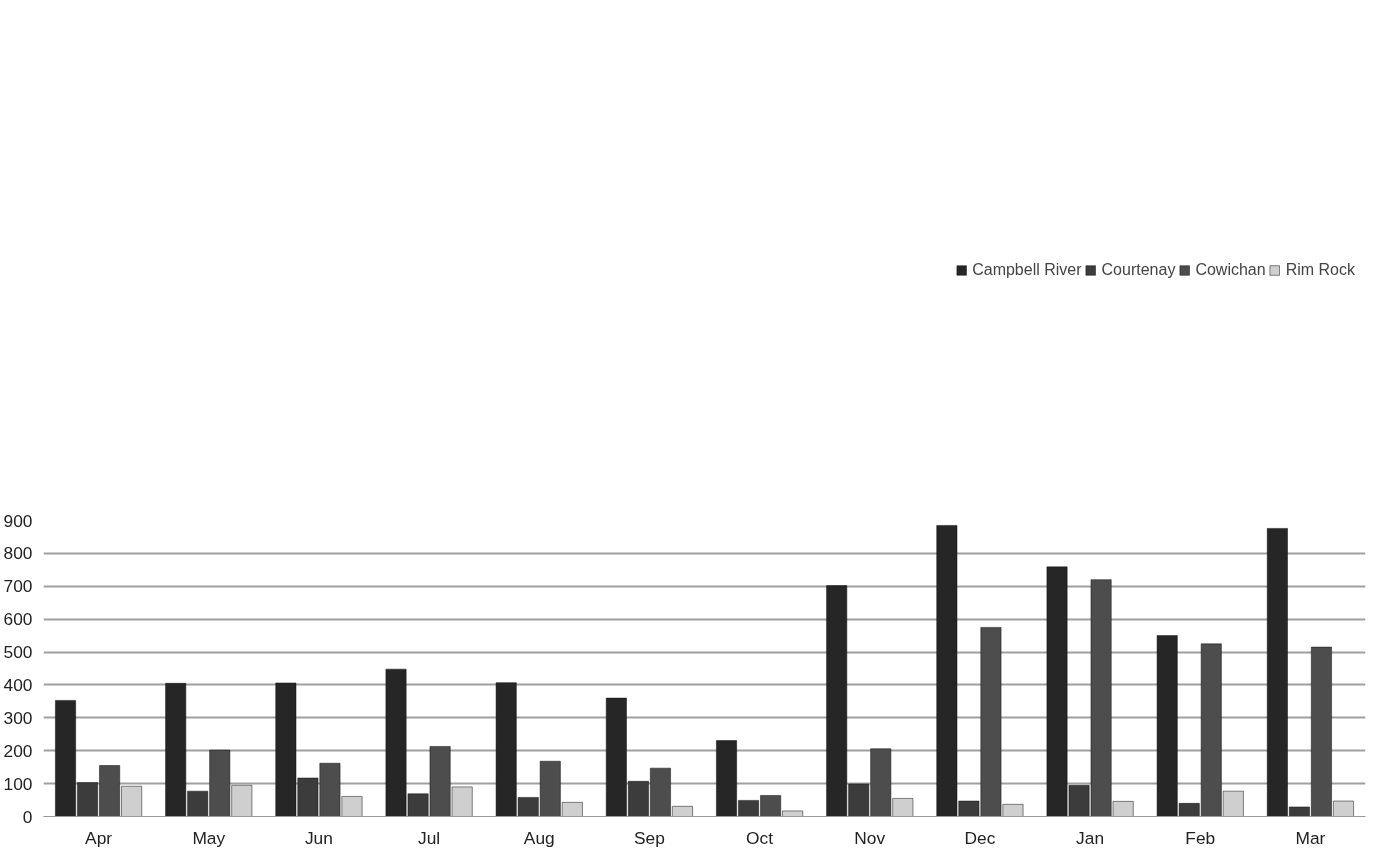  What do you see at coordinates (18, 750) in the screenshot?
I see `y-tick-label: 200` at bounding box center [18, 750].